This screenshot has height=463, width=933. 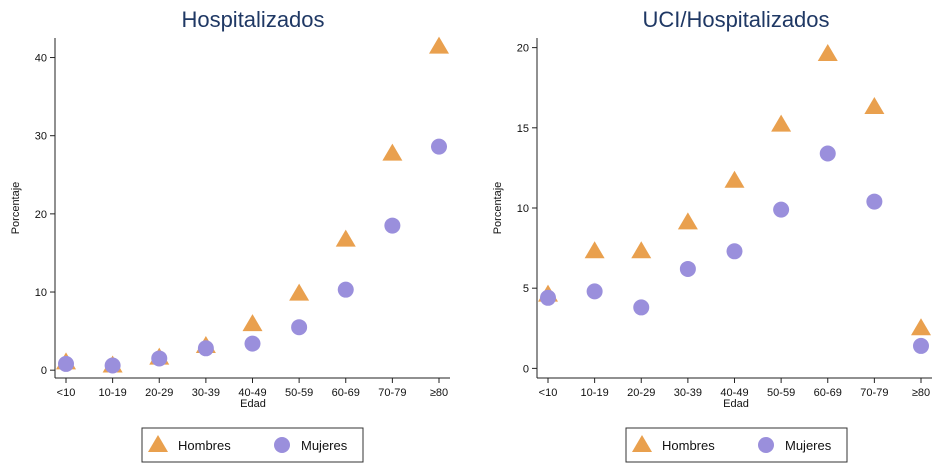 I want to click on y-tick-label: 15, so click(x=523, y=129).